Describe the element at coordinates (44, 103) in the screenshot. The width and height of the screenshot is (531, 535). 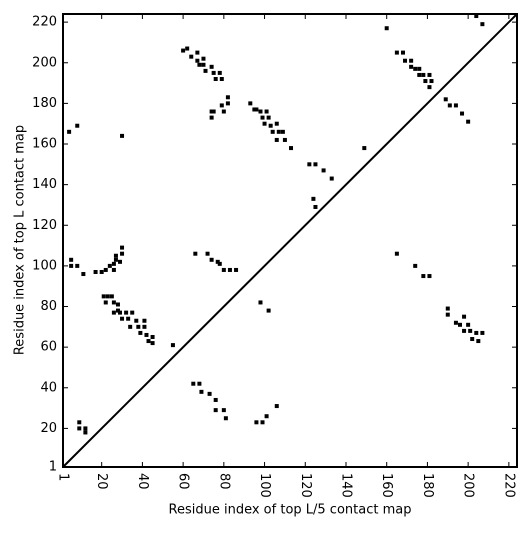
I see `y-tick-label: 180` at that location.